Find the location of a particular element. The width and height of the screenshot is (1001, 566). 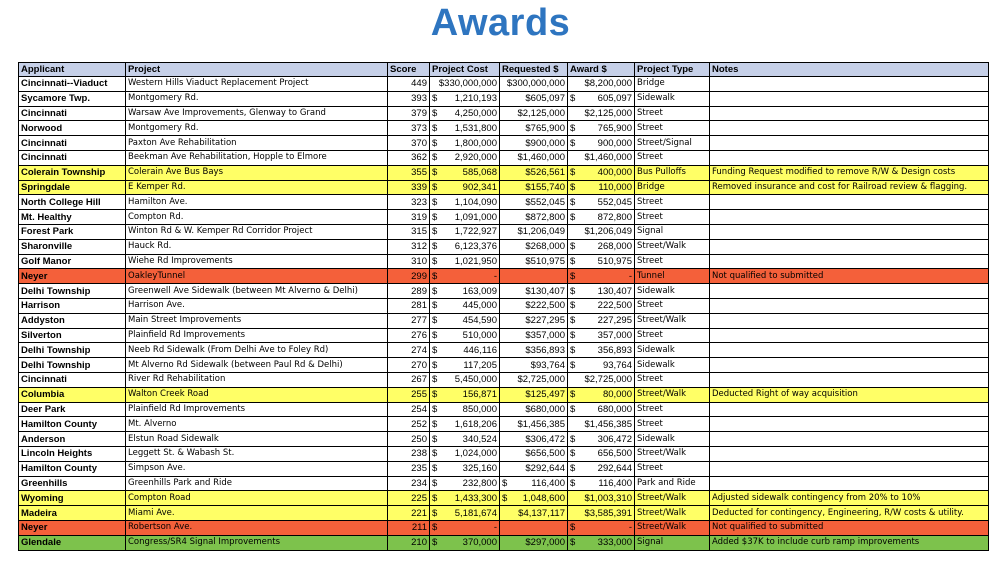

cell-project-cost: $1,021,950 is located at coordinates (464, 261).